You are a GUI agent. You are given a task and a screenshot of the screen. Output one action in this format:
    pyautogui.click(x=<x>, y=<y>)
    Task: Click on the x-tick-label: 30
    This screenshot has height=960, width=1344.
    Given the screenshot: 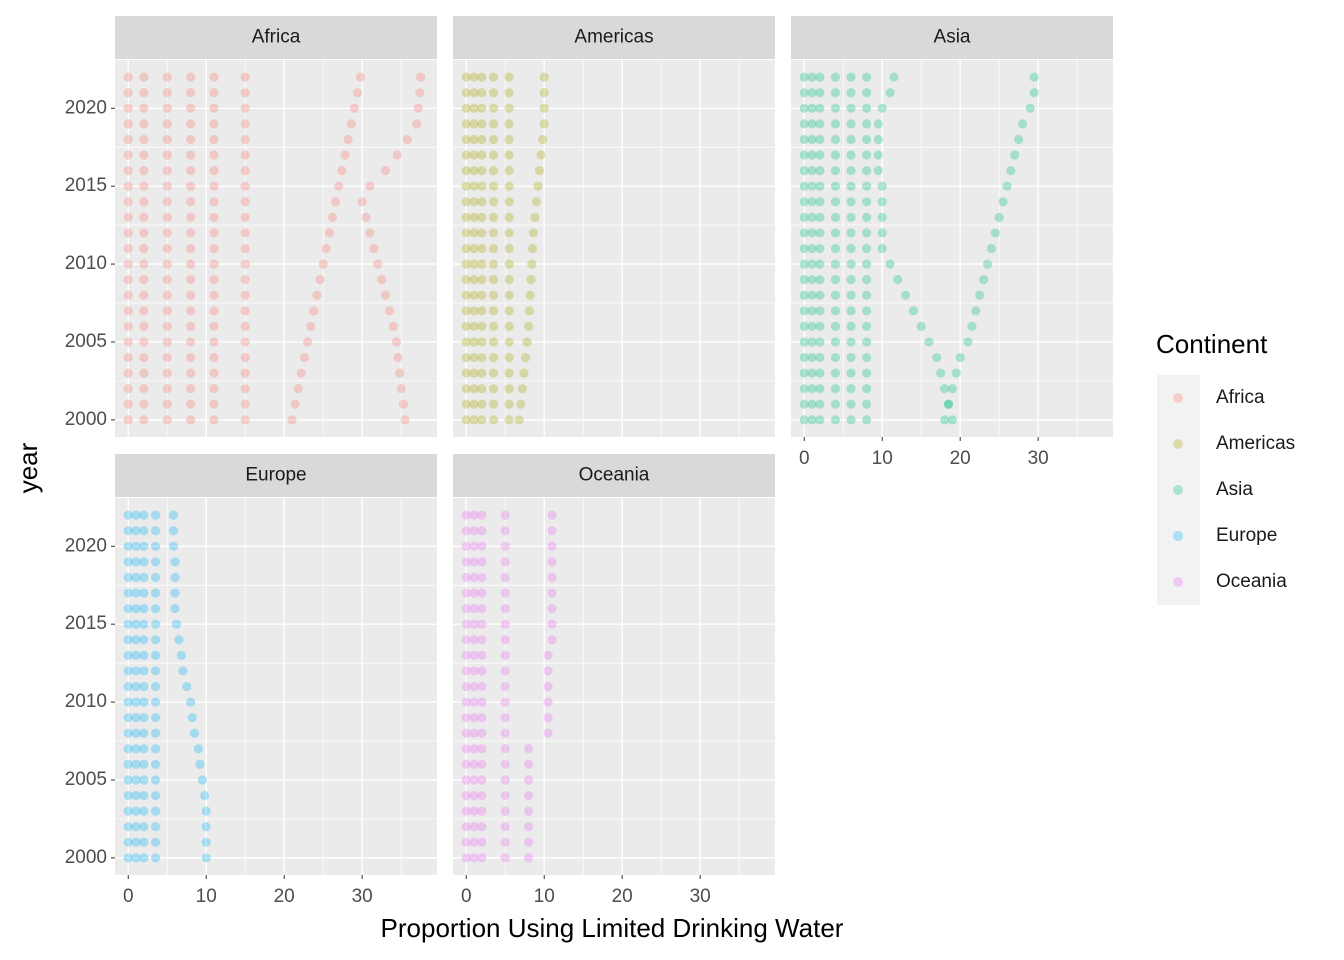 What is the action you would take?
    pyautogui.click(x=1038, y=458)
    